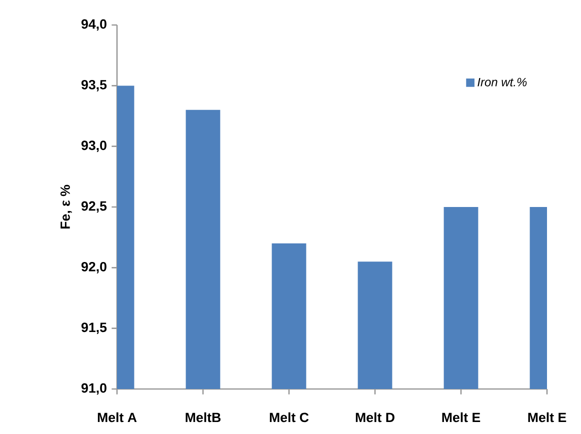  What do you see at coordinates (93, 268) in the screenshot?
I see `y-tick-label: 92,0` at bounding box center [93, 268].